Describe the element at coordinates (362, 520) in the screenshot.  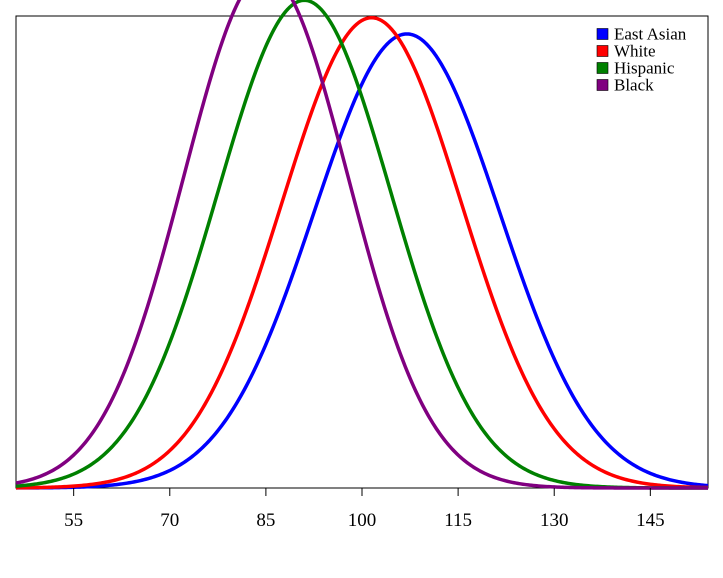
I see `x-tick-label: 100` at that location.